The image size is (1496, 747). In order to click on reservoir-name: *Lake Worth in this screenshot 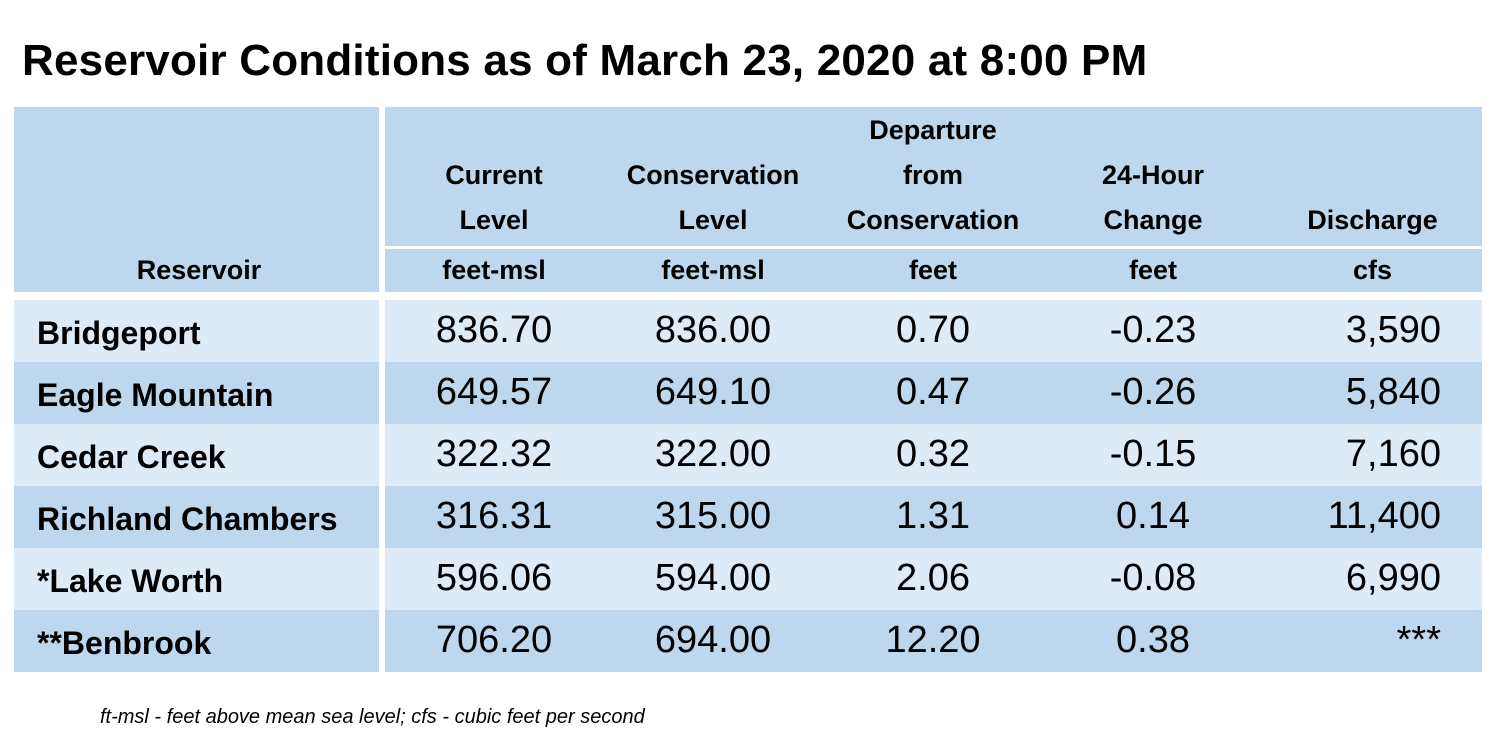, I will do `click(130, 581)`.